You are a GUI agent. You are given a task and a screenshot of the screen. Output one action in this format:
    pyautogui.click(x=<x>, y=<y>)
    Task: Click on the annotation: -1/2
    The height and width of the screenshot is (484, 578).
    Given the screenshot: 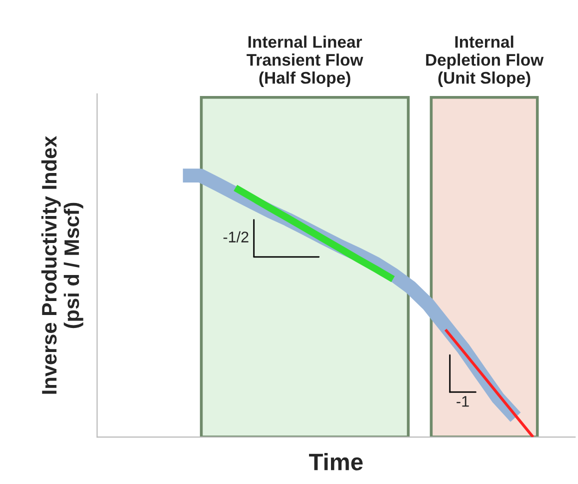 What is the action you would take?
    pyautogui.click(x=235, y=236)
    